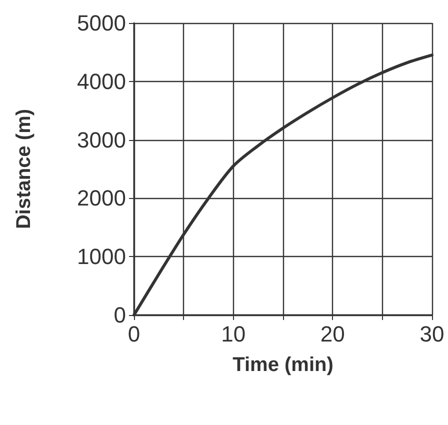  I want to click on y-tick-label: 0, so click(120, 315).